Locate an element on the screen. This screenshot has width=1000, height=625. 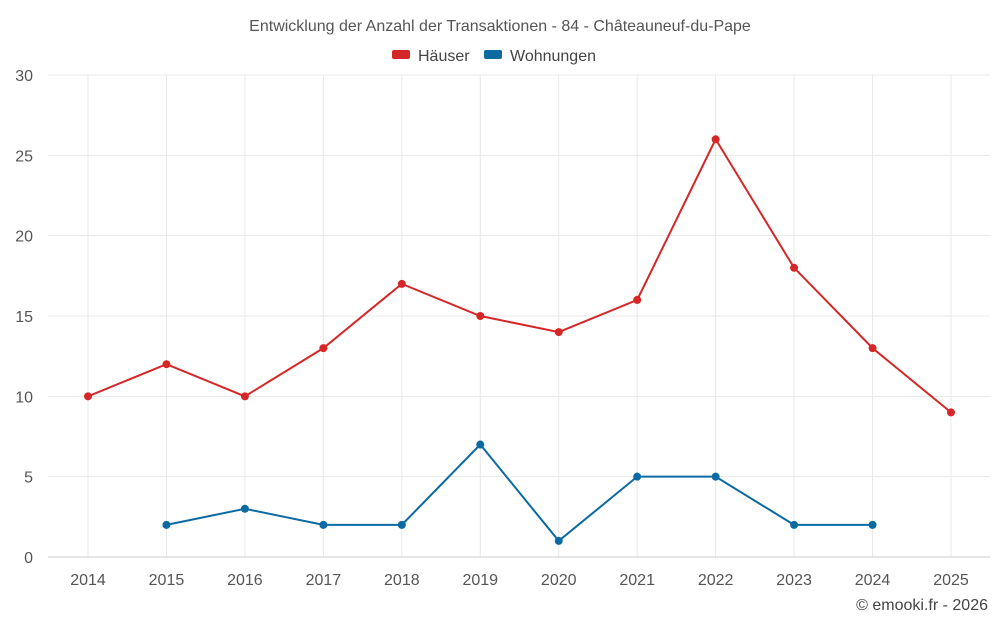
legend-label: Häuser is located at coordinates (444, 56).